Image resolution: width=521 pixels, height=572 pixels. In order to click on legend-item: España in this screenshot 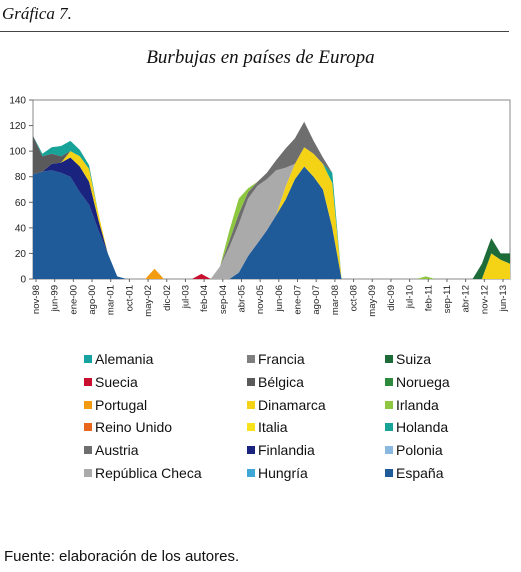, I will do `click(414, 473)`.